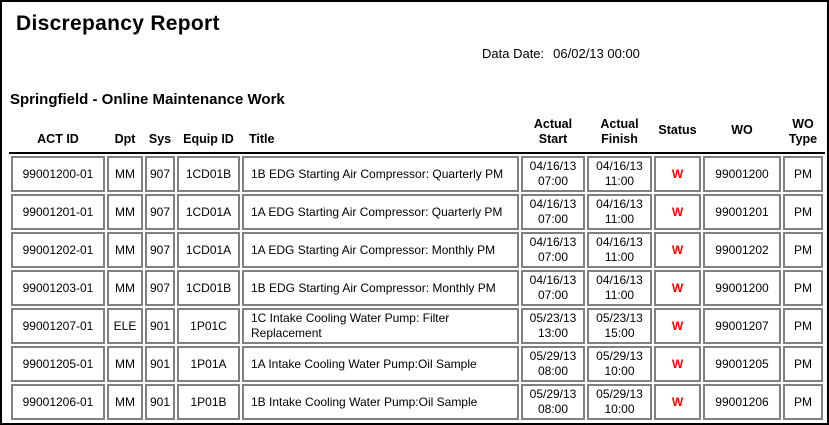  What do you see at coordinates (125, 139) in the screenshot?
I see `col-header-dpt: Dpt` at bounding box center [125, 139].